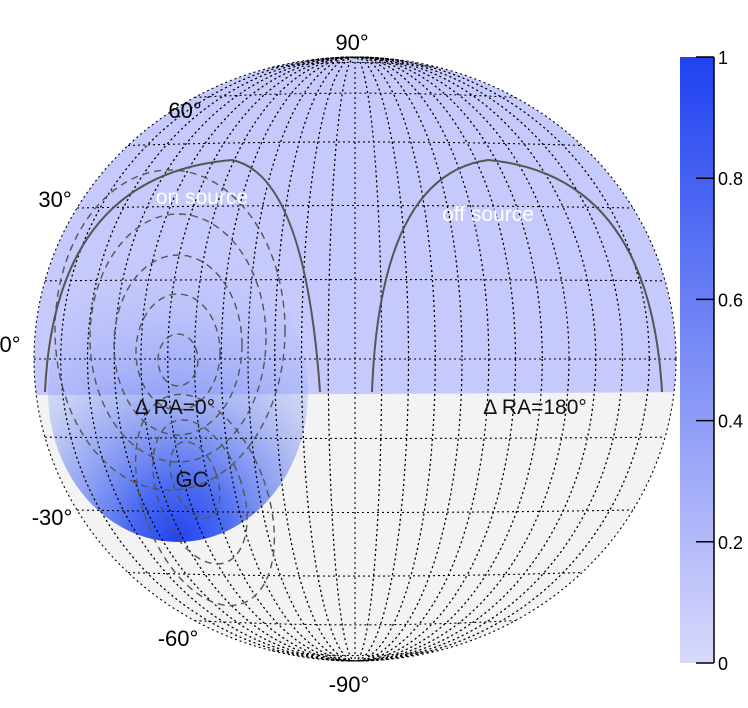 The image size is (748, 708). I want to click on intensity-peak, so click(178, 392).